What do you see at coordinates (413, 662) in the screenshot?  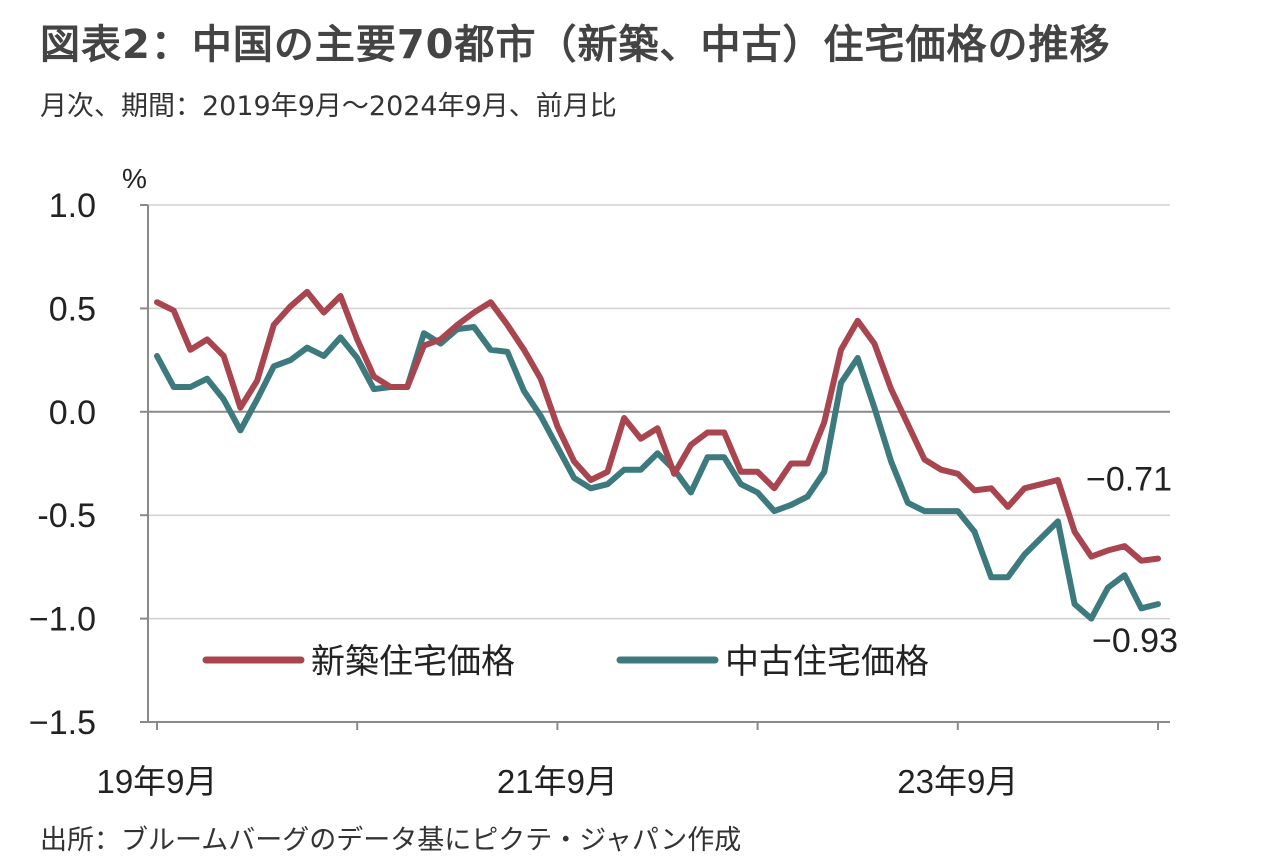 I see `legend-label: 新築住宅価格` at bounding box center [413, 662].